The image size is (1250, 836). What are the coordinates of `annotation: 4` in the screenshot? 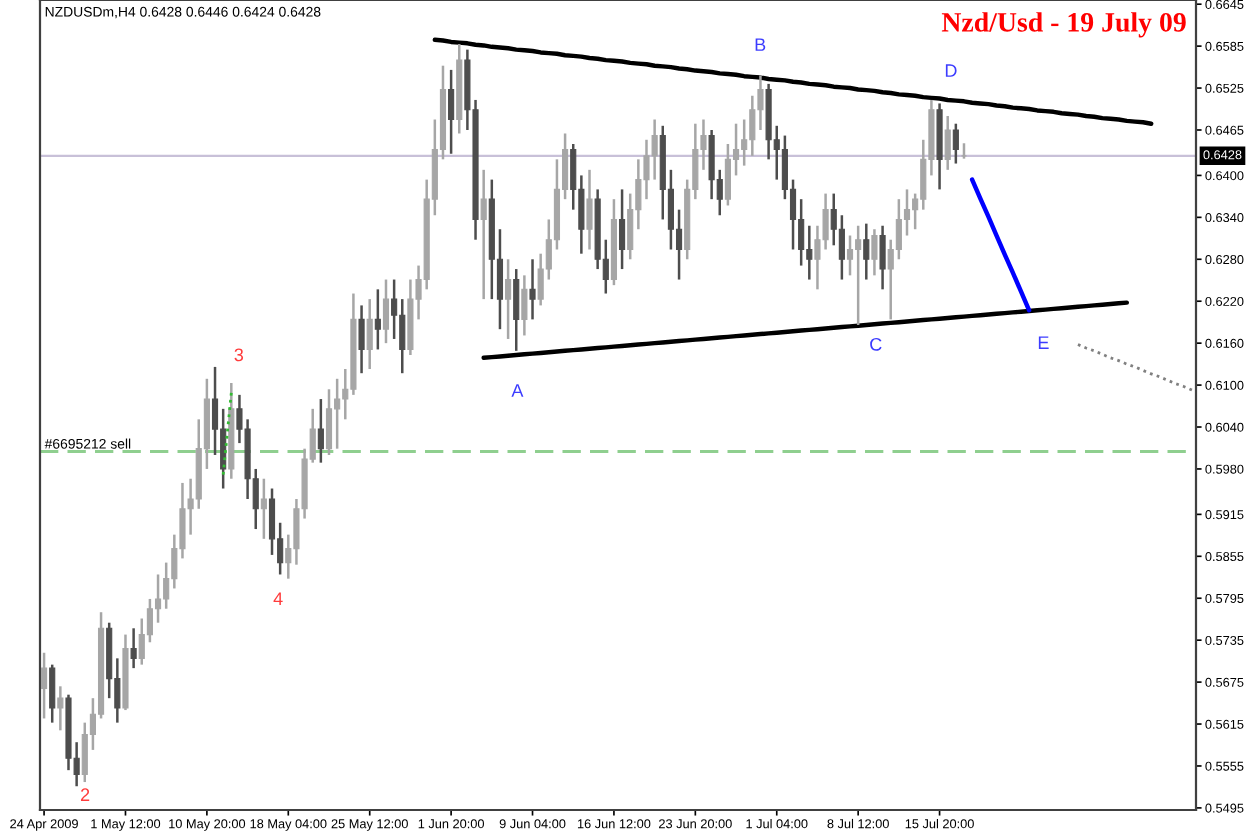 It's located at (278, 598).